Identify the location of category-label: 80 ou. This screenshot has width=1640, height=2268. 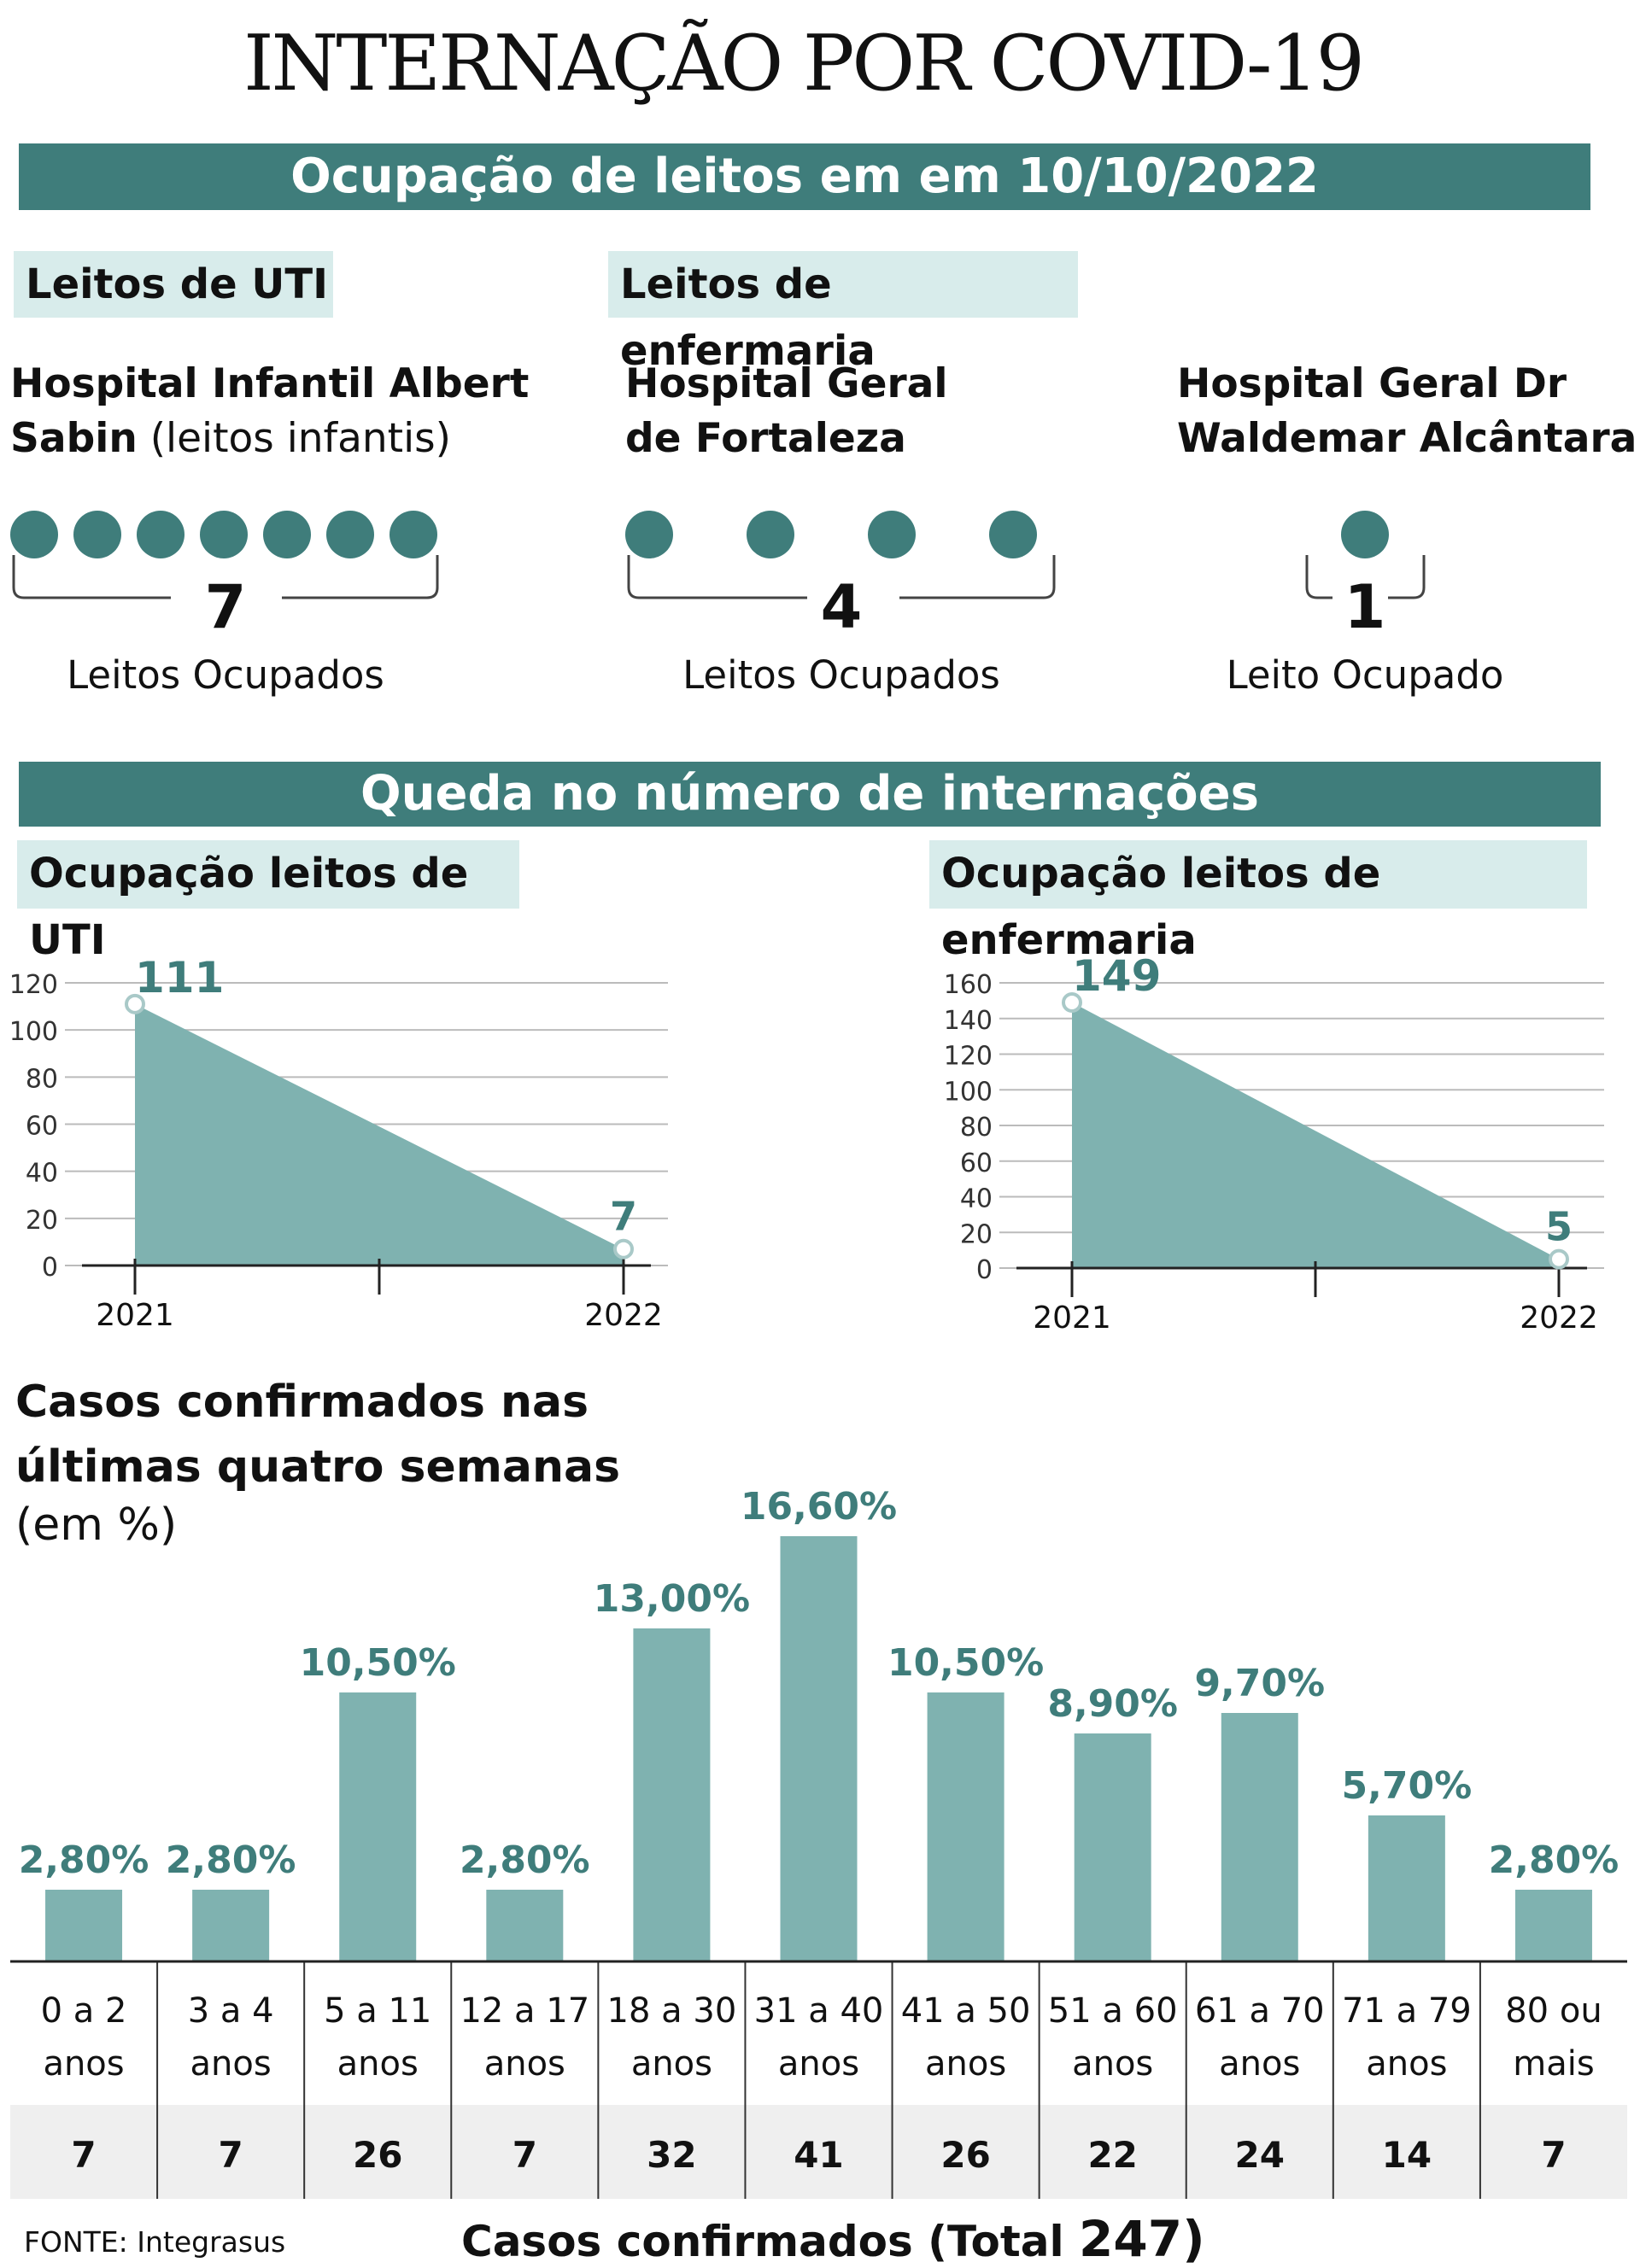
(1553, 2011).